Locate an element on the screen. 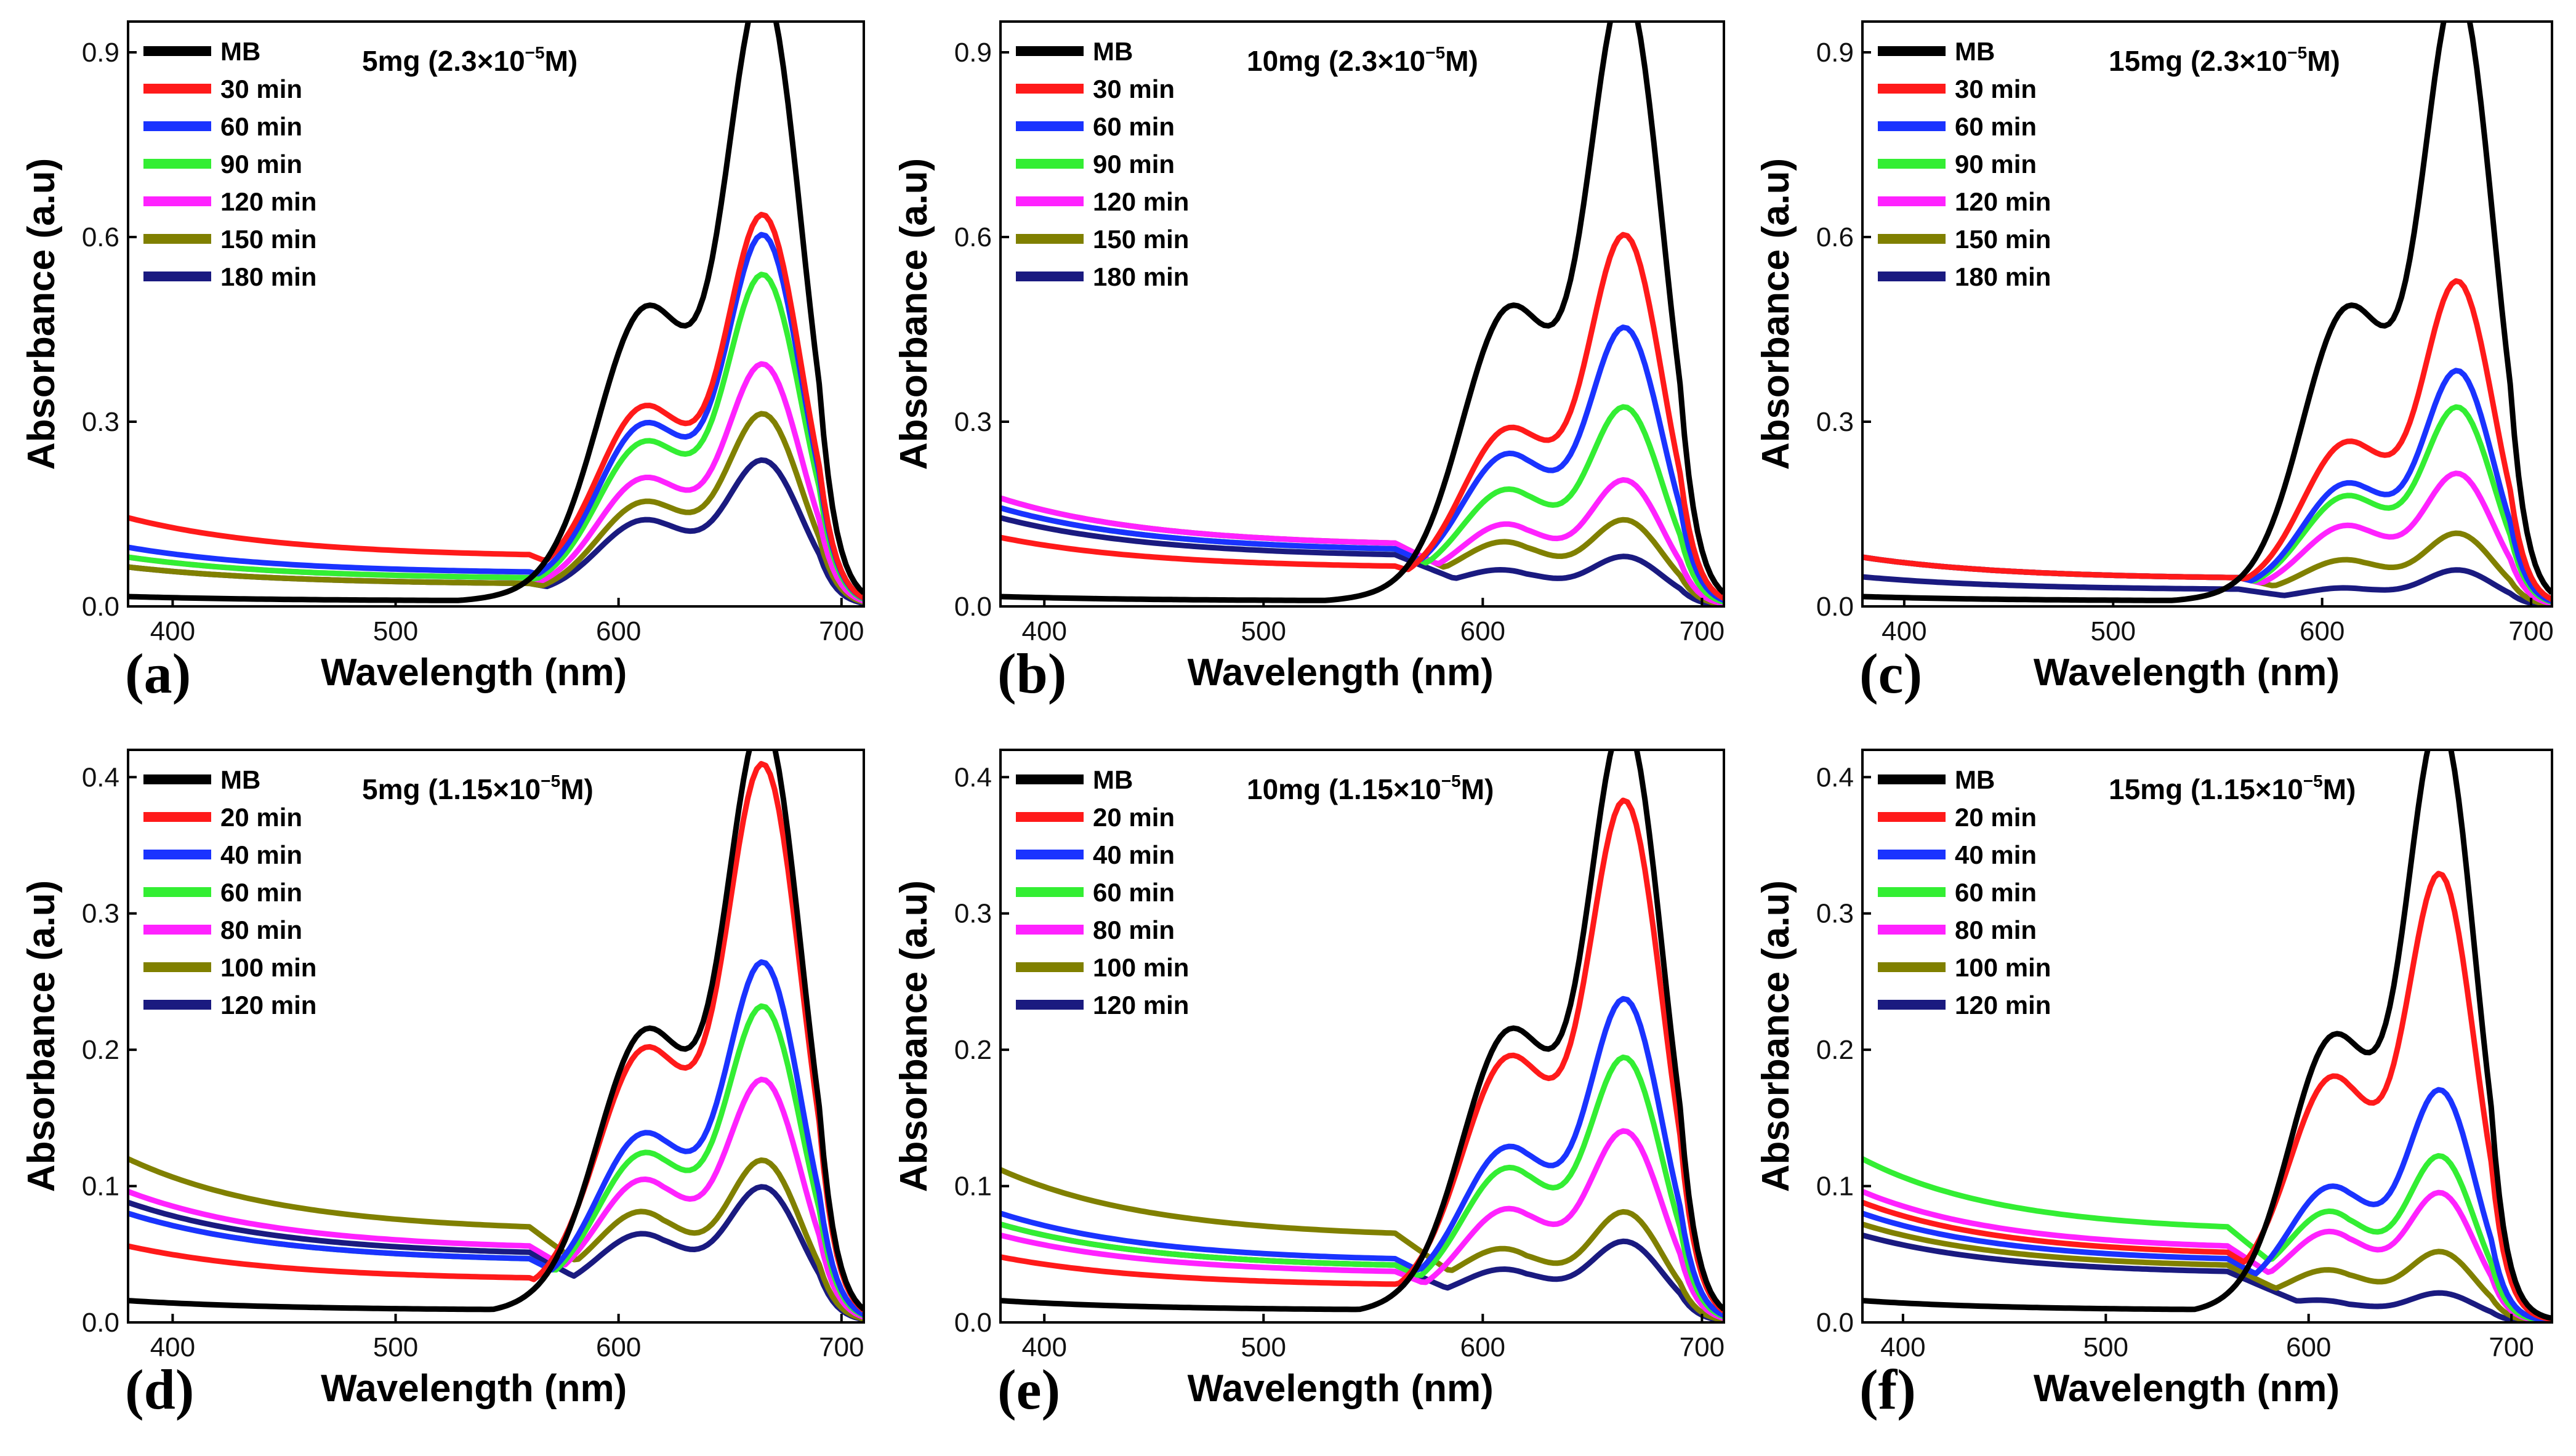 The width and height of the screenshot is (2576, 1456). panel-letter: (f) is located at coordinates (1887, 1389).